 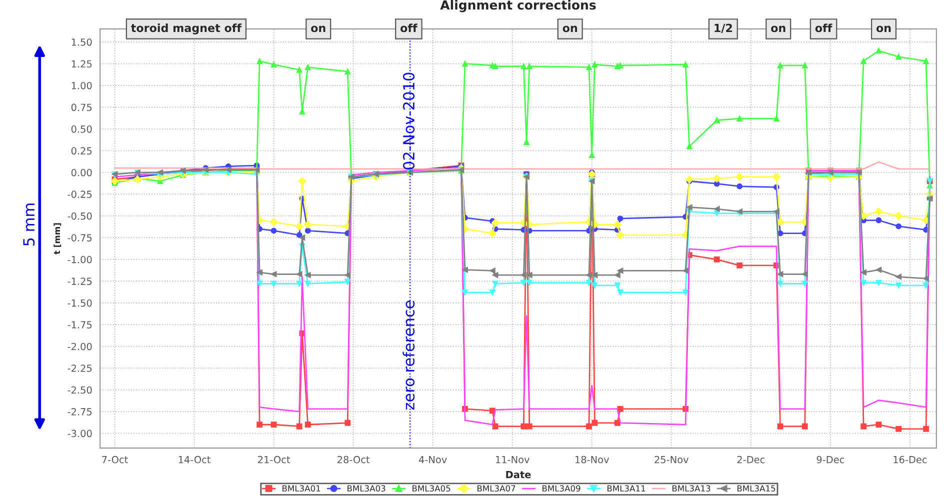 I want to click on y-tick-label: 0.50, so click(x=81, y=129).